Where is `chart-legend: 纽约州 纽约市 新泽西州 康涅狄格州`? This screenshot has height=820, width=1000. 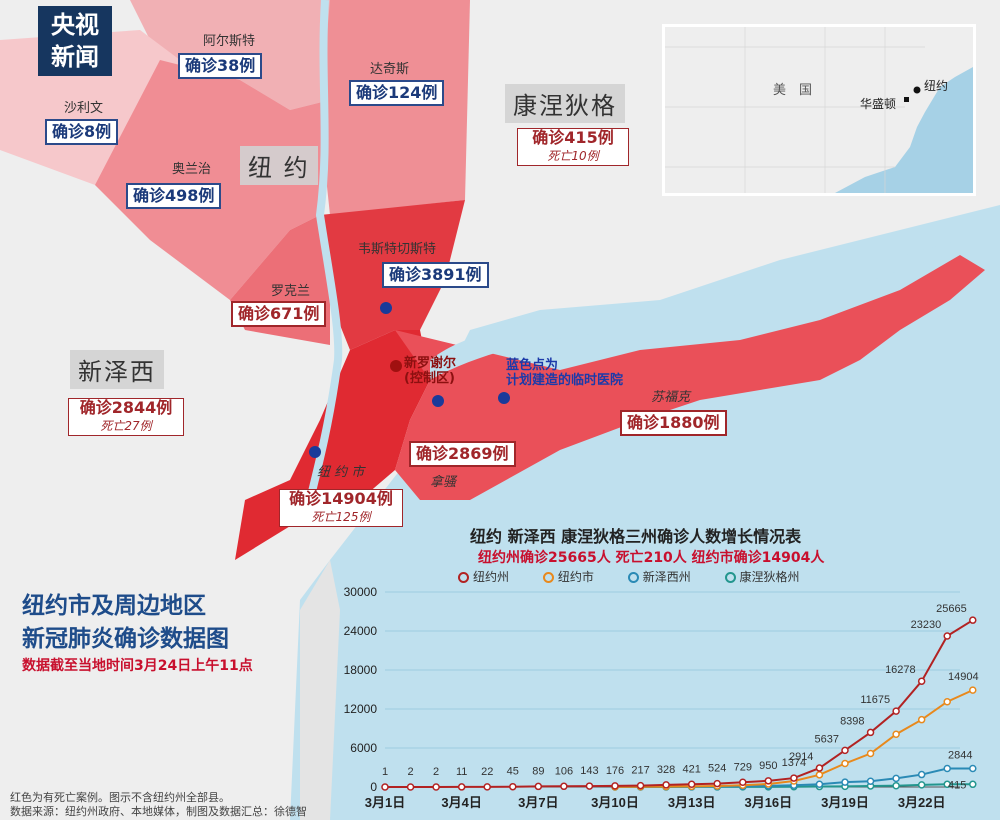 chart-legend: 纽约州 纽约市 新泽西州 康涅狄格州 is located at coordinates (644, 576).